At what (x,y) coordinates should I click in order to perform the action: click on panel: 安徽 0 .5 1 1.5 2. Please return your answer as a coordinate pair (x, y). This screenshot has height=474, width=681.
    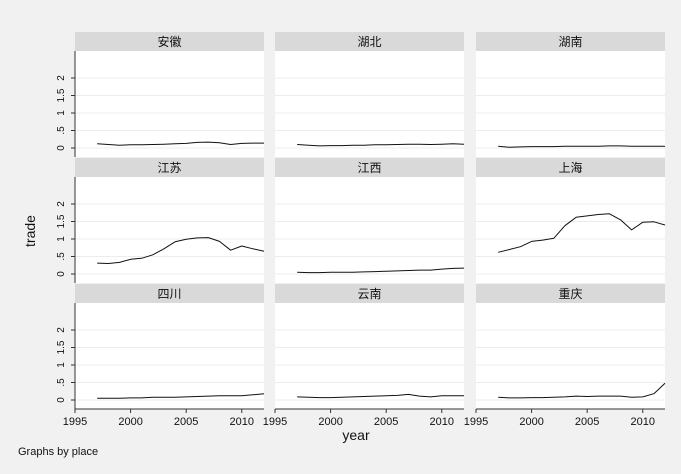
    Looking at the image, I should click on (160, 94).